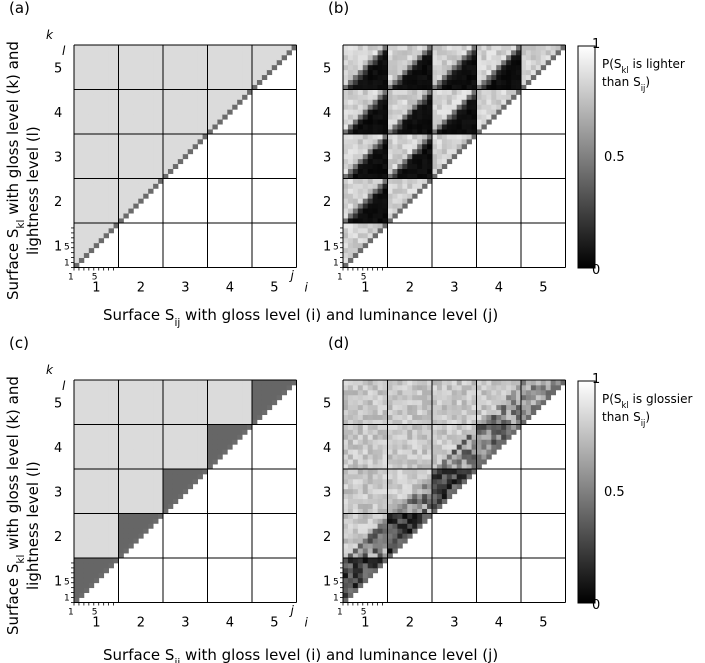  What do you see at coordinates (543, 288) in the screenshot?
I see `x-tick-label: 5` at bounding box center [543, 288].